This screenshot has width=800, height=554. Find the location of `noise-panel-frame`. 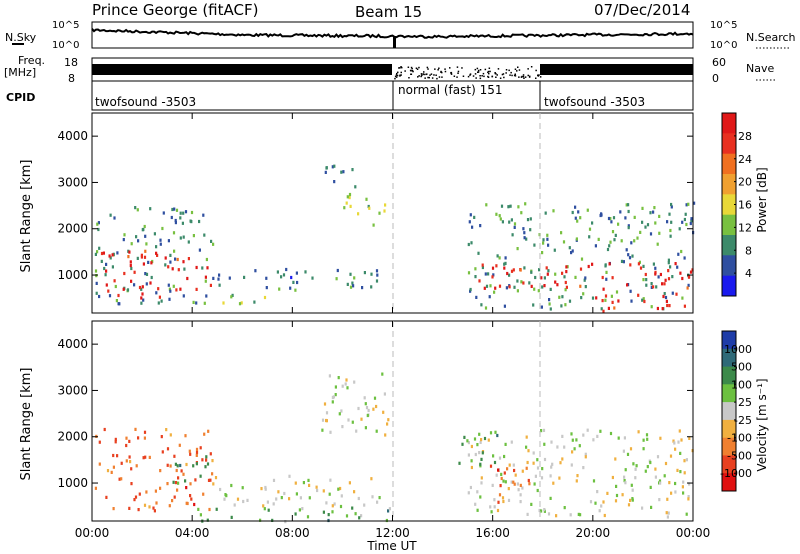

noise-panel-frame is located at coordinates (392, 35).